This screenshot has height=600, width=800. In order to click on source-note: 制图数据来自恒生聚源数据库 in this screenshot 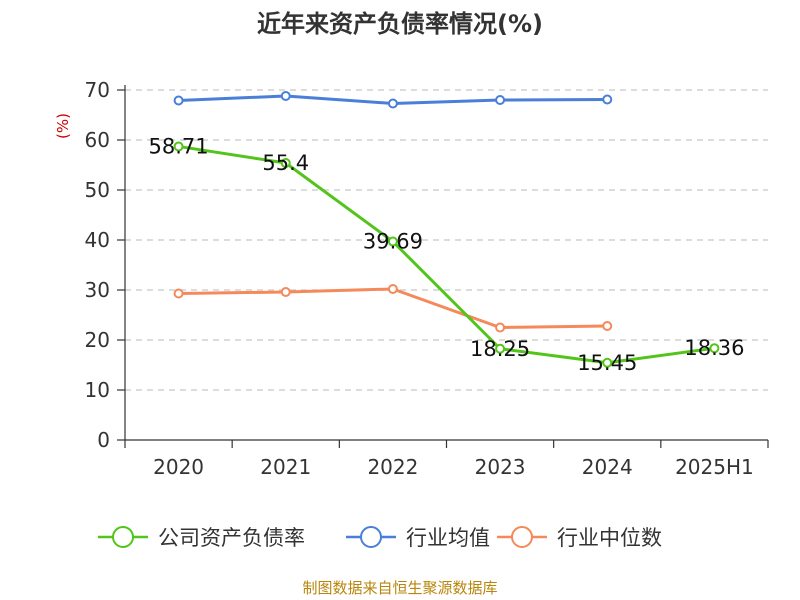, I will do `click(400, 588)`.